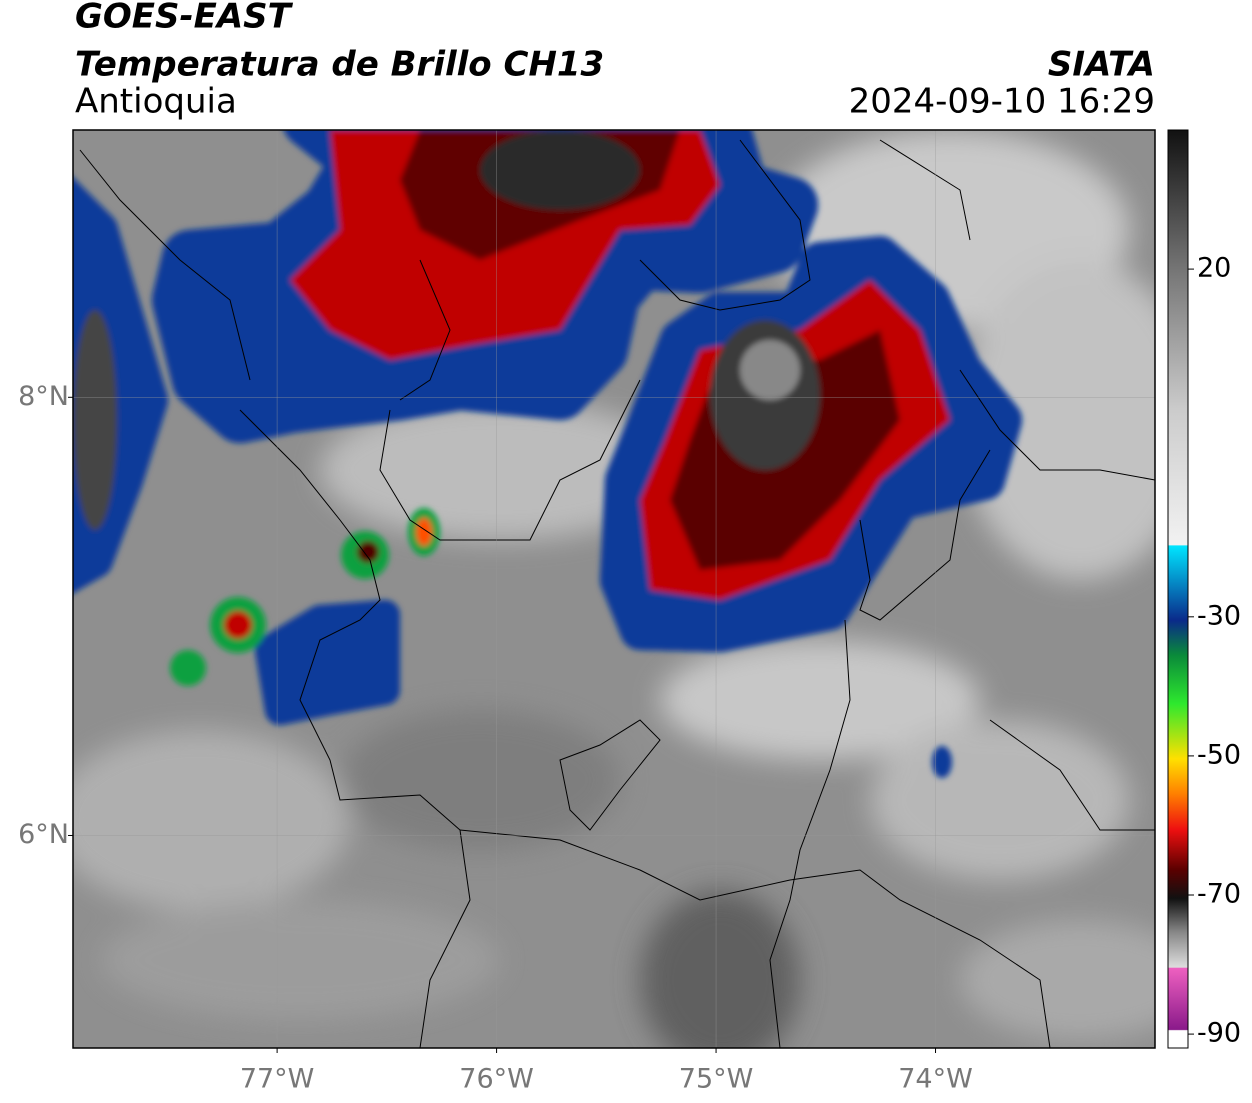  What do you see at coordinates (1219, 754) in the screenshot?
I see `colorbar-tick-label: -50` at bounding box center [1219, 754].